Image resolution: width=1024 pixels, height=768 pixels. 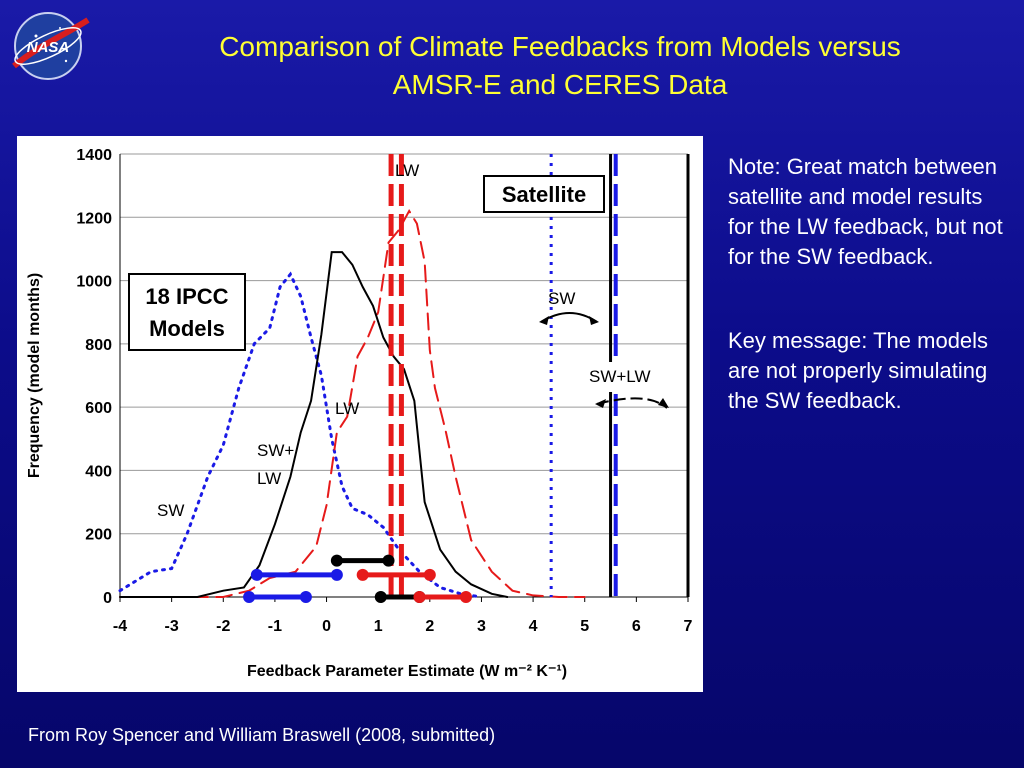 I want to click on x-tick-label: 7, so click(x=688, y=626).